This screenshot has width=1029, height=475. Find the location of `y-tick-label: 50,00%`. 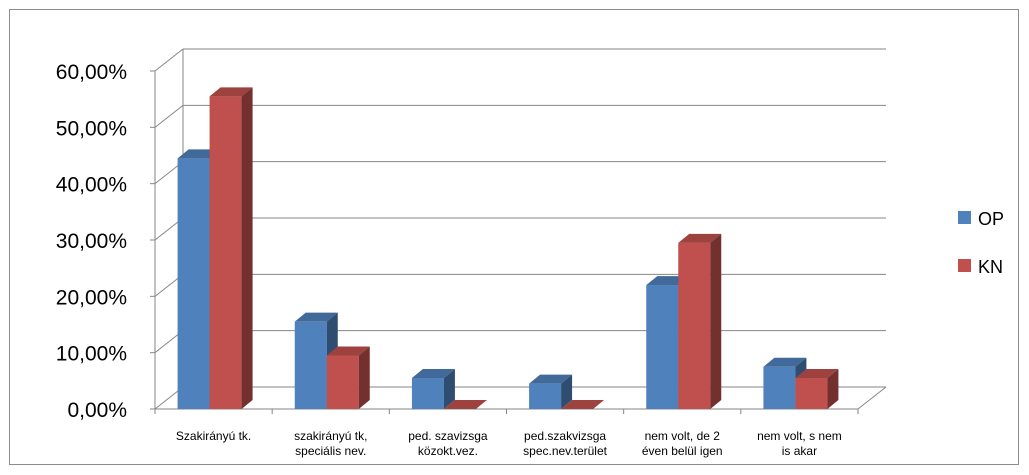

y-tick-label: 50,00% is located at coordinates (91, 128).